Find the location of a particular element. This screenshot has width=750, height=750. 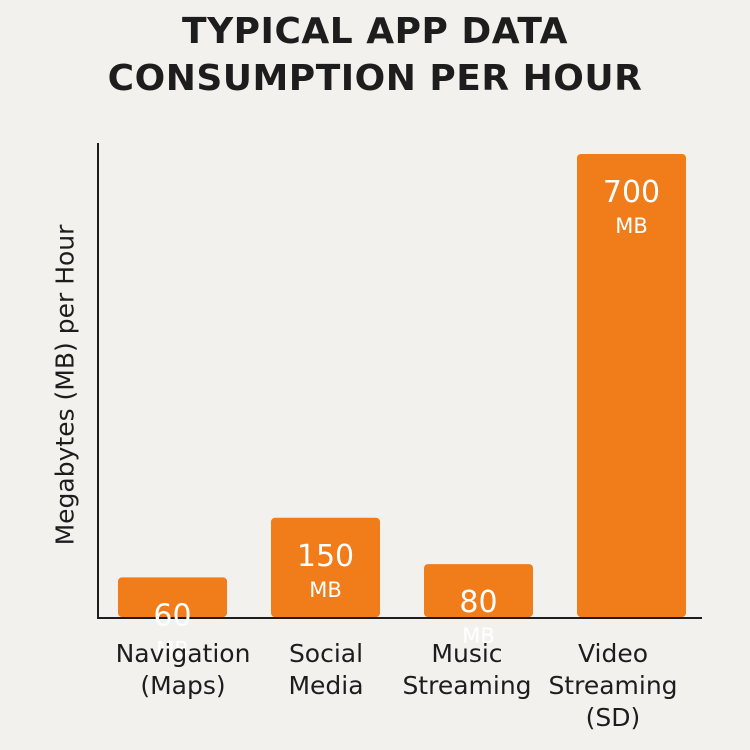

category-label-navigation: Navigation (Maps) is located at coordinates (183, 669).